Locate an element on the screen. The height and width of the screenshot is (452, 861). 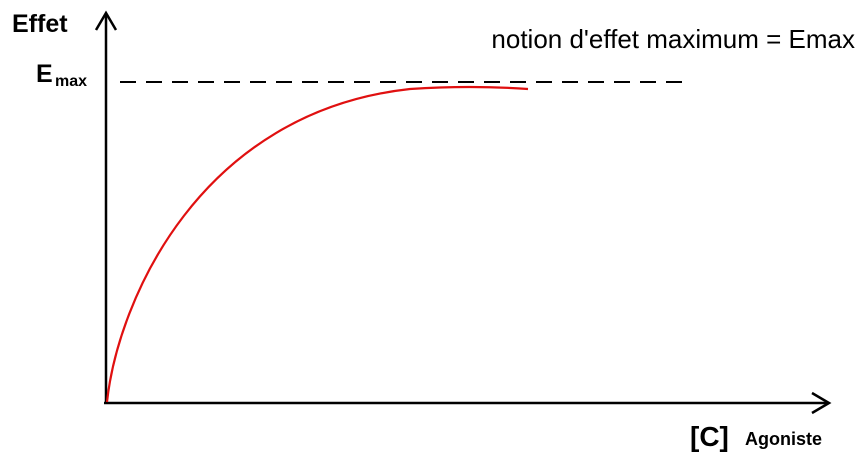
x-axis-arrow is located at coordinates (821, 403).